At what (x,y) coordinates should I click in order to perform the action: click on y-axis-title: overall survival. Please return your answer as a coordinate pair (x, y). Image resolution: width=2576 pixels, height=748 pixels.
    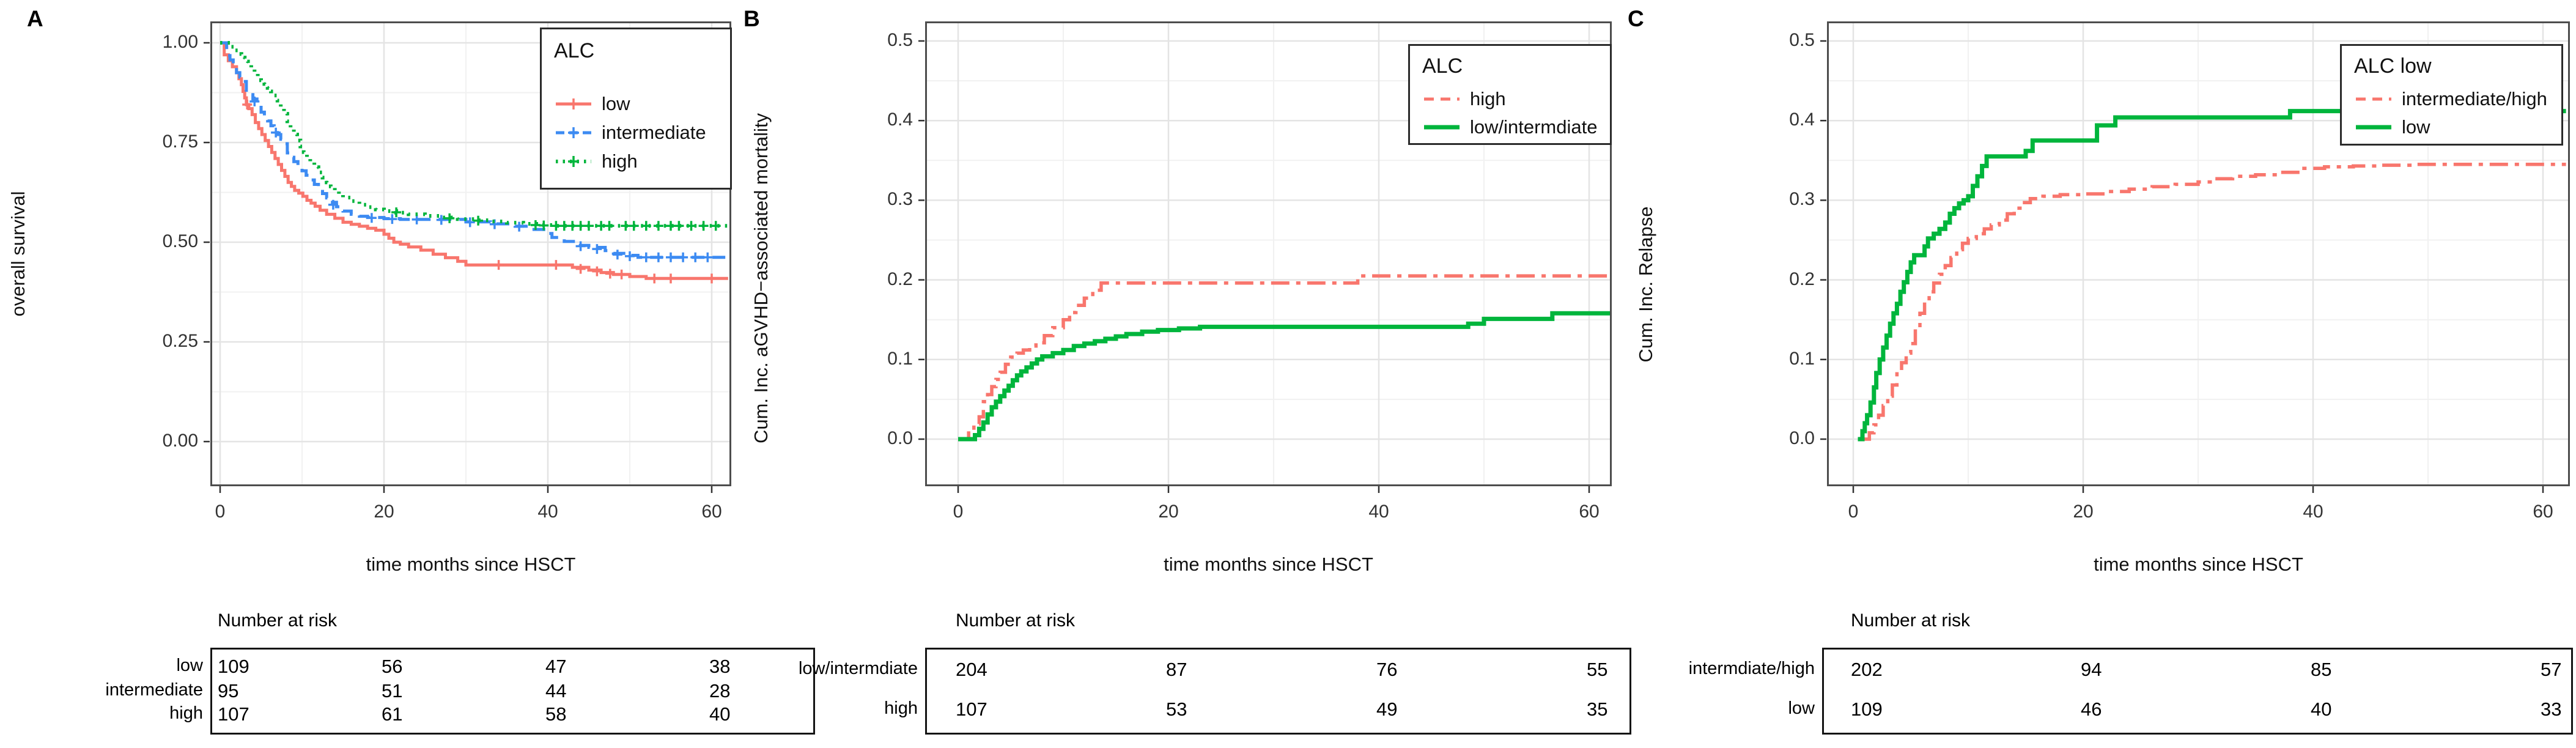
    Looking at the image, I should click on (18, 254).